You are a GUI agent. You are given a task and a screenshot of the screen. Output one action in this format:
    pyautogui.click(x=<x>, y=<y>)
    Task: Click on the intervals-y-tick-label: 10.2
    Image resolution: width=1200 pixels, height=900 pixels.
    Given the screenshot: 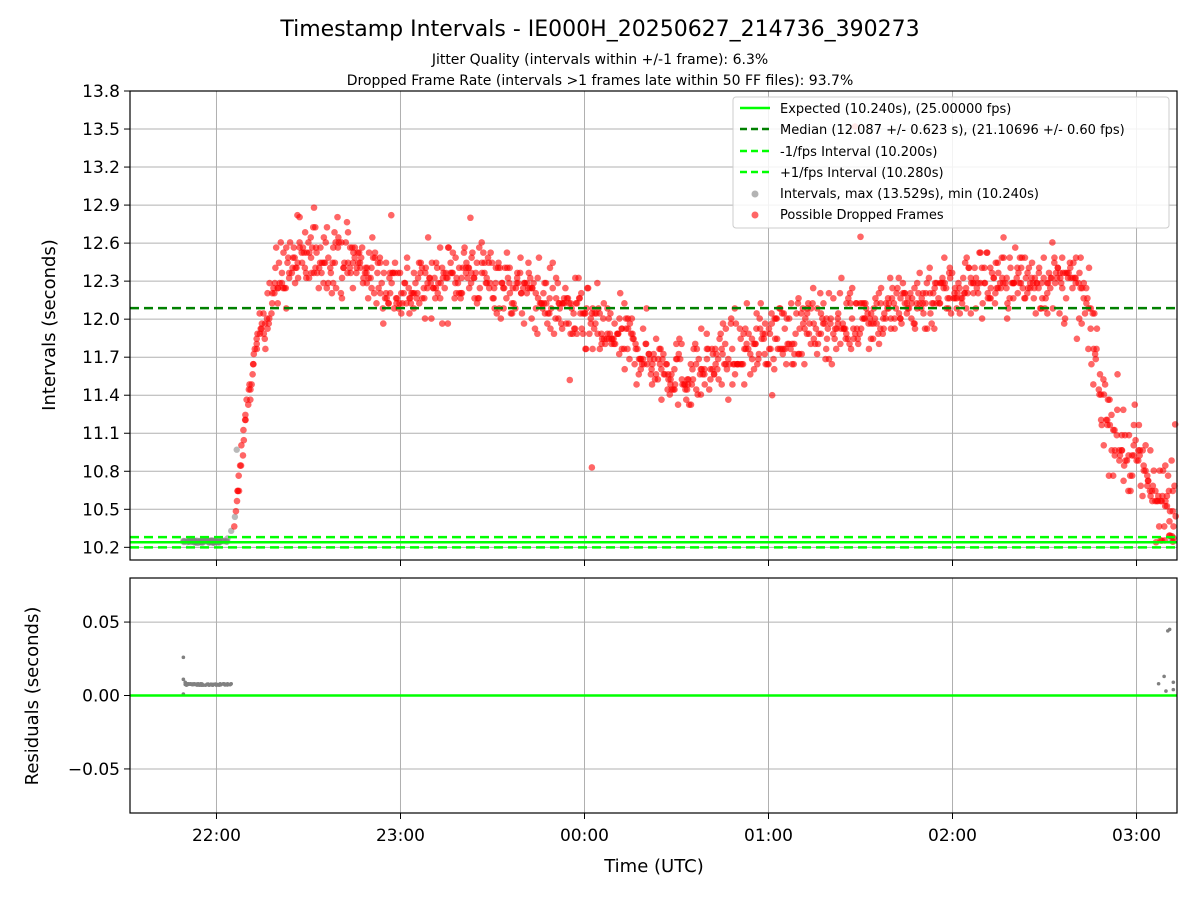 What is the action you would take?
    pyautogui.click(x=101, y=548)
    